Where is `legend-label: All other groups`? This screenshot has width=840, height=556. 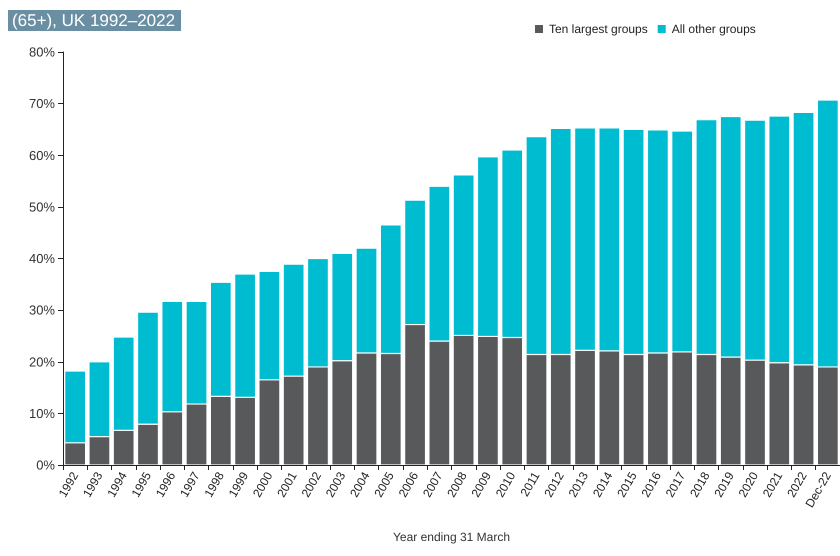
legend-label: All other groups is located at coordinates (714, 29).